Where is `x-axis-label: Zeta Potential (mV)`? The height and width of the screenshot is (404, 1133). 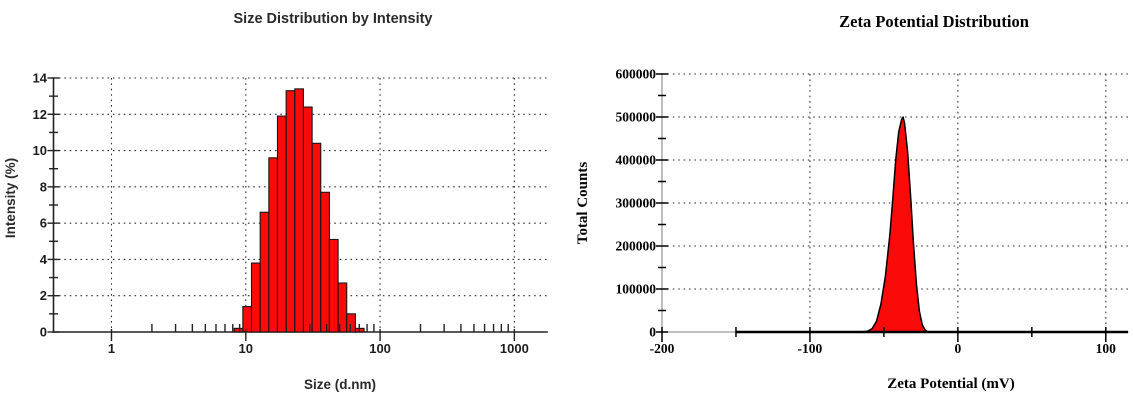 x-axis-label: Zeta Potential (mV) is located at coordinates (950, 384).